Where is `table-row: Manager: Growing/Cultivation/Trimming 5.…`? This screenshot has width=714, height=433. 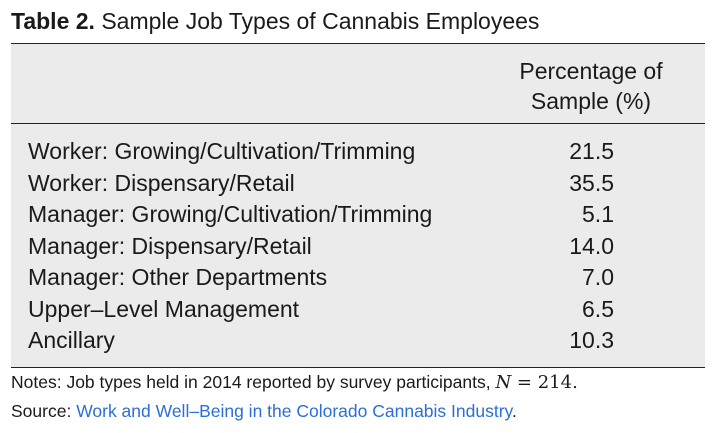
table-row: Manager: Growing/Cultivation/Trimming 5.… is located at coordinates (358, 215).